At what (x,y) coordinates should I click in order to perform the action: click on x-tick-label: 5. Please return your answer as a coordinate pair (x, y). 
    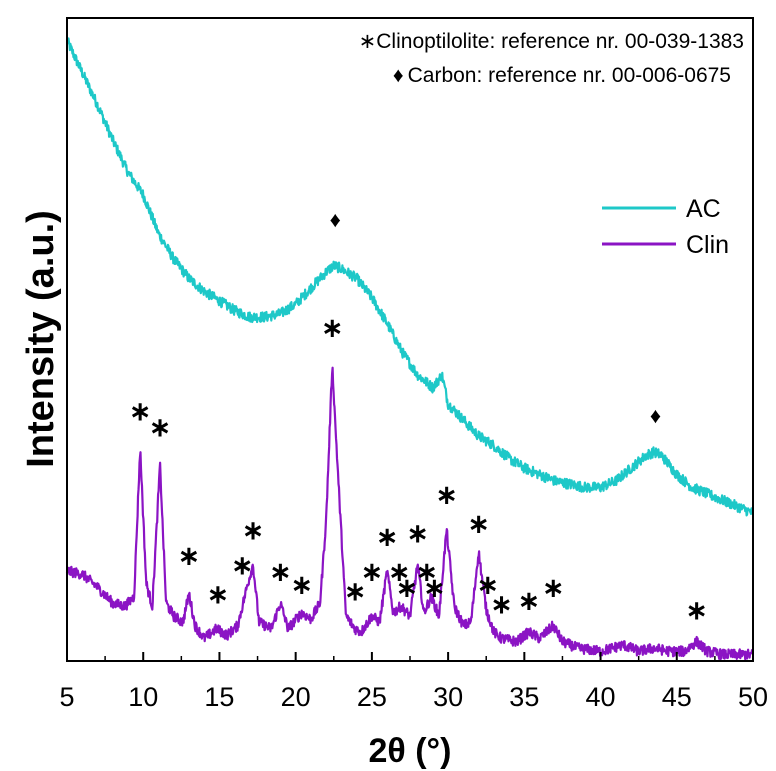
    Looking at the image, I should click on (66, 697).